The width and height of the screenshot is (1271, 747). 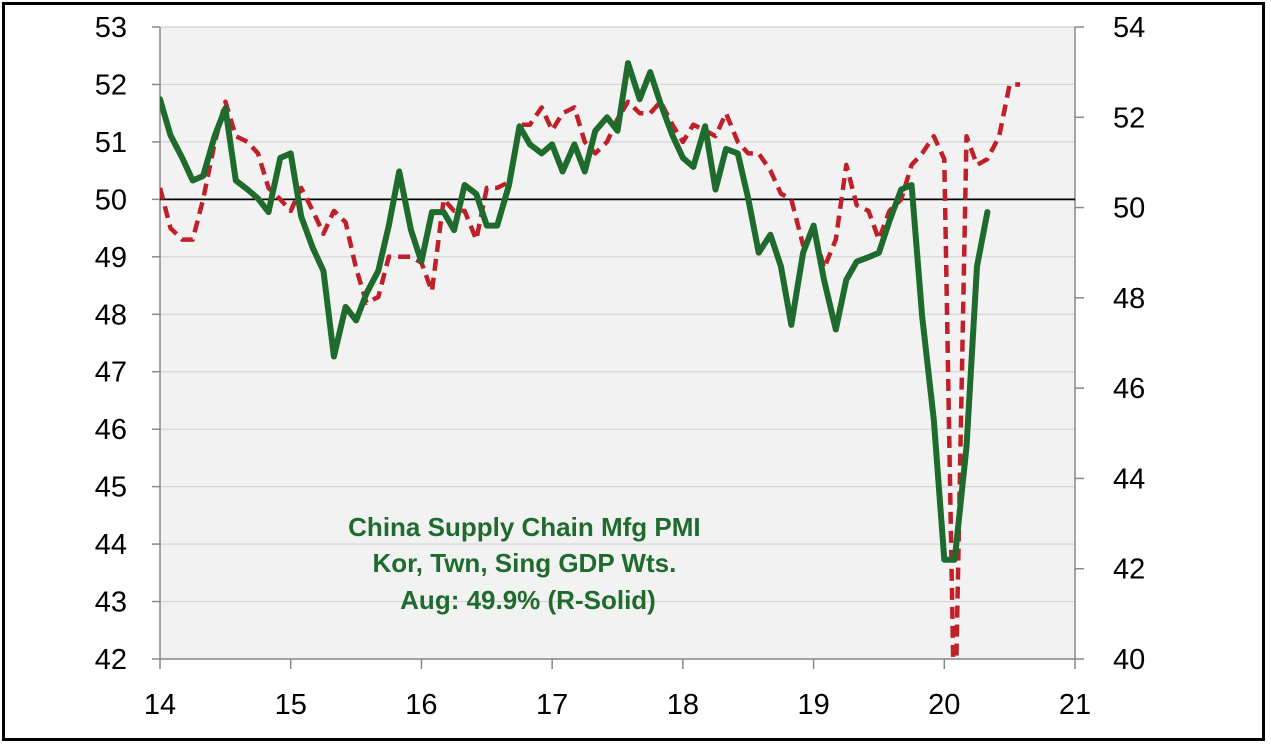 I want to click on x-tick-label: 21, so click(x=1075, y=705).